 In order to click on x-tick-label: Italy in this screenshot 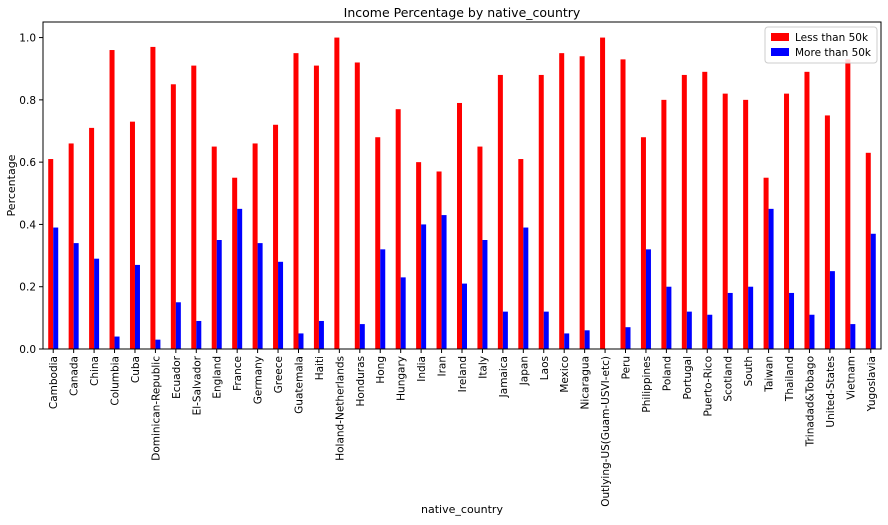, I will do `click(483, 367)`.